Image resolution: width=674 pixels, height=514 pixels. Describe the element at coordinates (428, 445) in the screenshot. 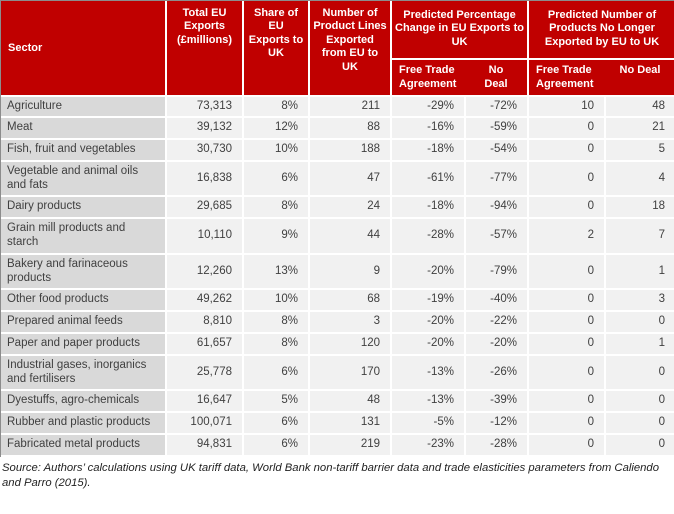

I see `cell-pct-fta: -23%` at that location.